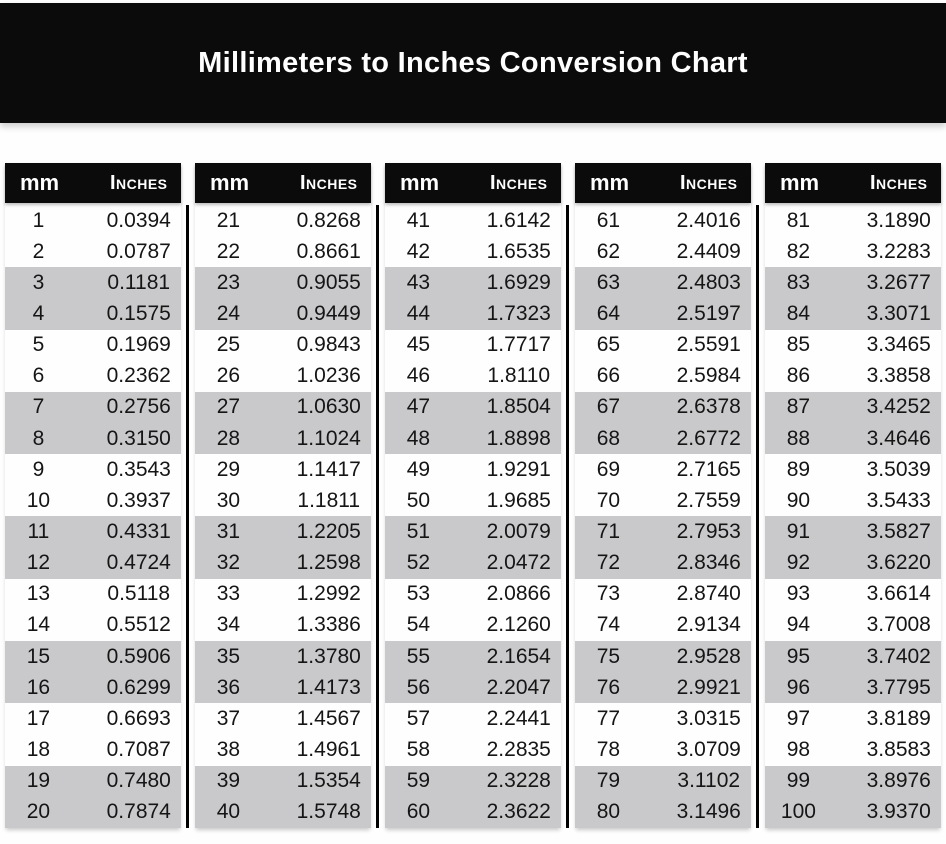 This screenshot has height=844, width=946. I want to click on mm-value: 22, so click(228, 251).